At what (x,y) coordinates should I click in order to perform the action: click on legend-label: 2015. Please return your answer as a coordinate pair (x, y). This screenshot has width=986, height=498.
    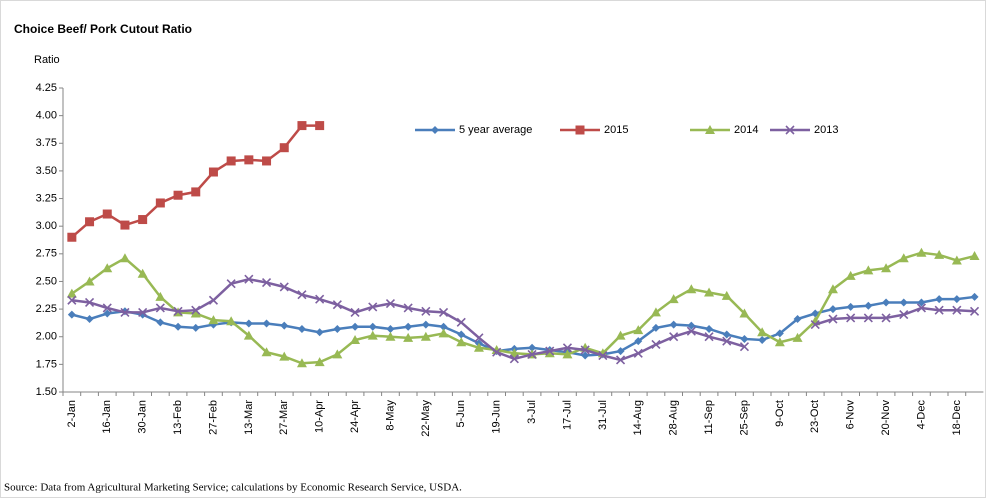
    Looking at the image, I should click on (616, 130).